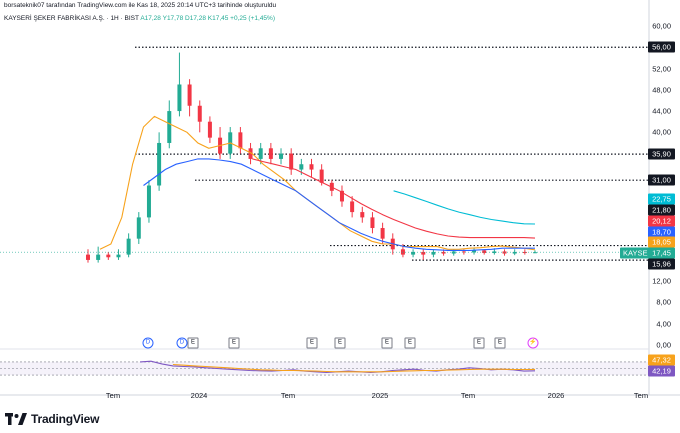 The height and width of the screenshot is (433, 680). What do you see at coordinates (661, 111) in the screenshot?
I see `price-tick-label: 44,00` at bounding box center [661, 111].